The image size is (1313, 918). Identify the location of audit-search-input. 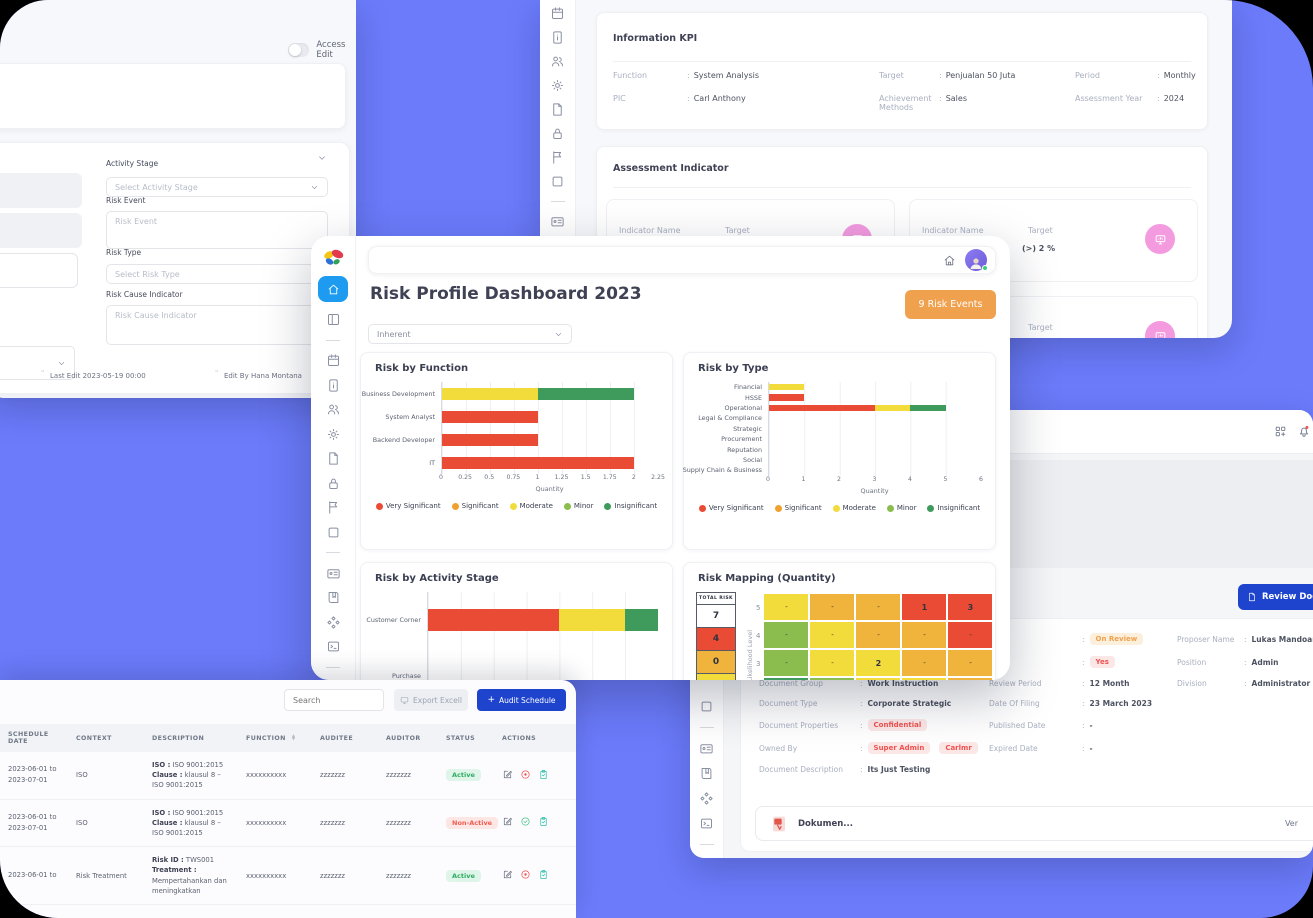
(334, 700).